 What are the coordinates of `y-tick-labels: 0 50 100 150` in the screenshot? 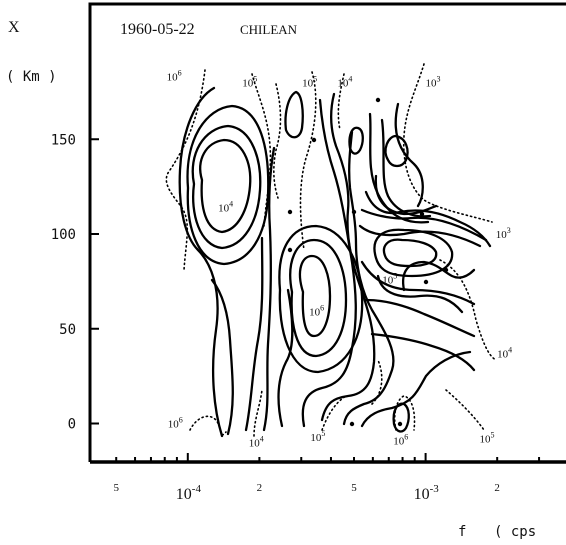 It's located at (63, 282).